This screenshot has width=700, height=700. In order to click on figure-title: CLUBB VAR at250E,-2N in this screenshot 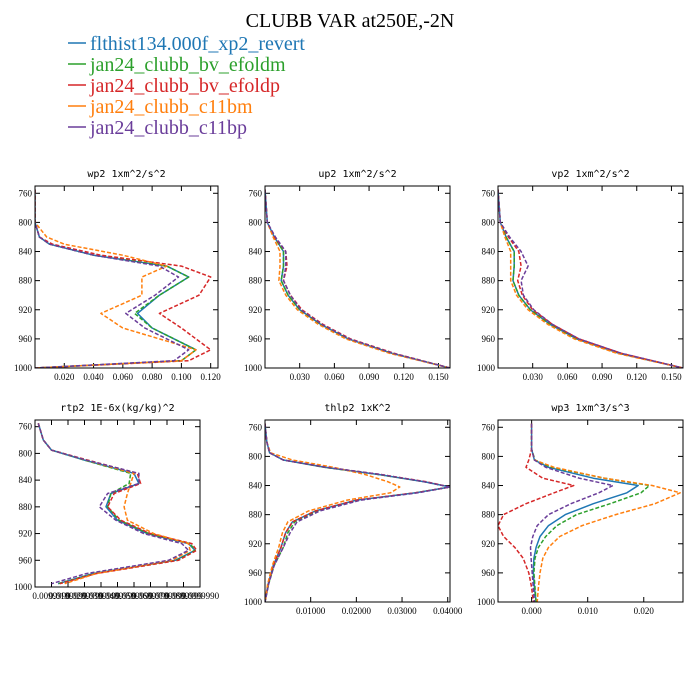, I will do `click(350, 21)`.